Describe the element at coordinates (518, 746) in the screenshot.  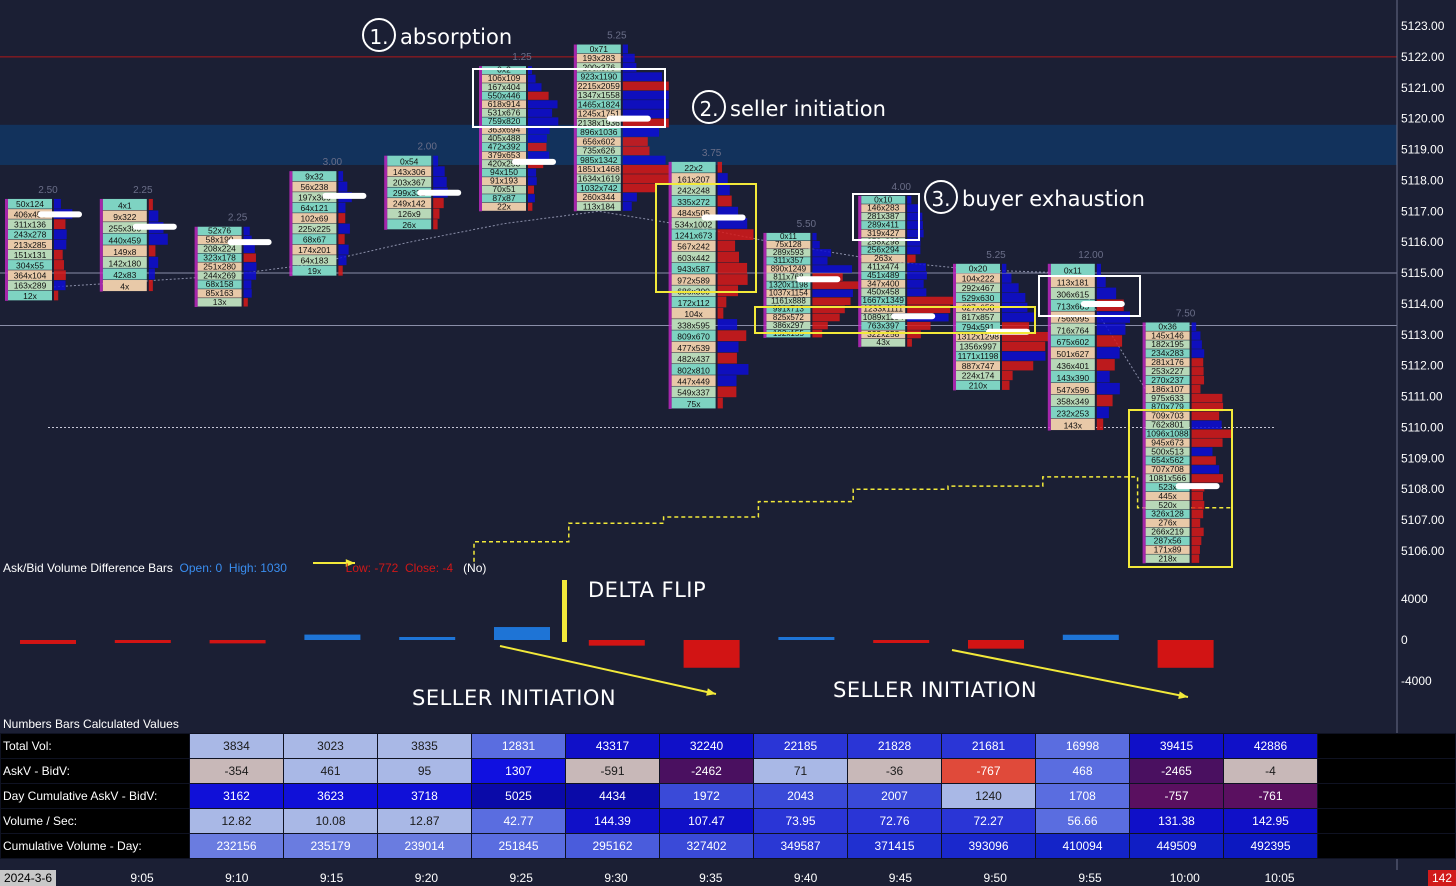
I see `table-cell: 12831` at that location.